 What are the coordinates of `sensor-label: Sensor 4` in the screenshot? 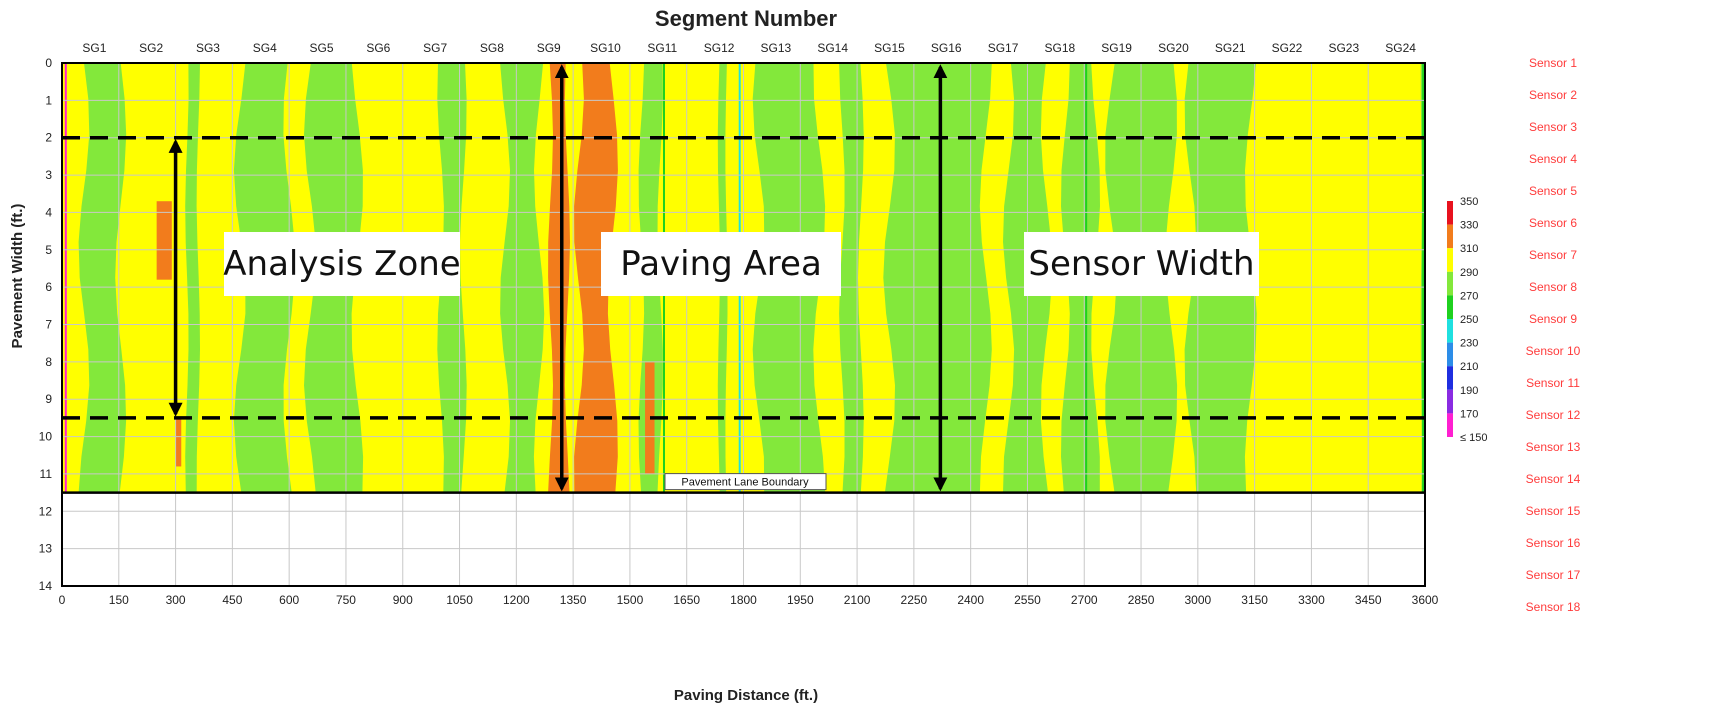 It's located at (1553, 159).